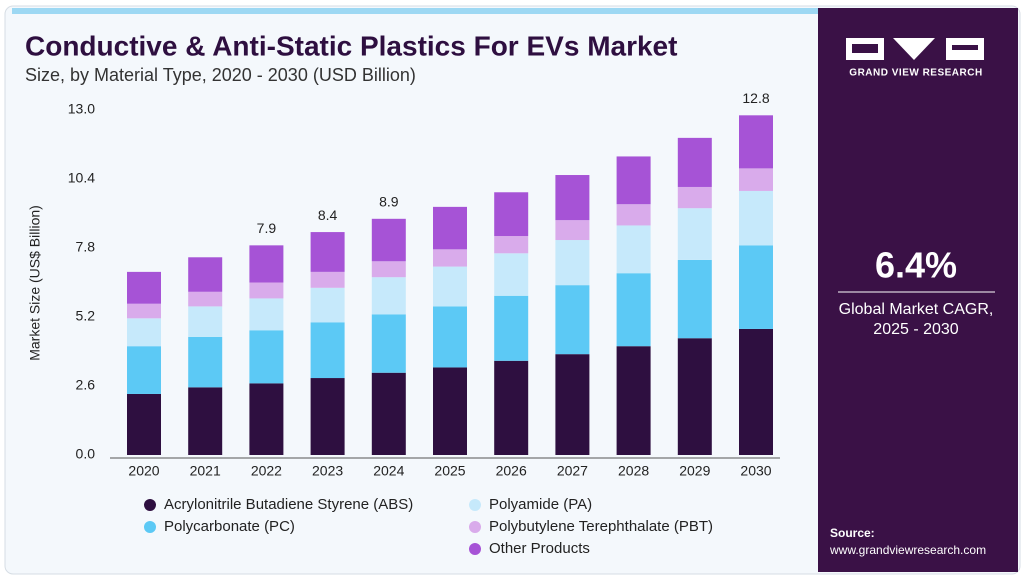  What do you see at coordinates (633, 471) in the screenshot?
I see `x-tick-label: 2028` at bounding box center [633, 471].